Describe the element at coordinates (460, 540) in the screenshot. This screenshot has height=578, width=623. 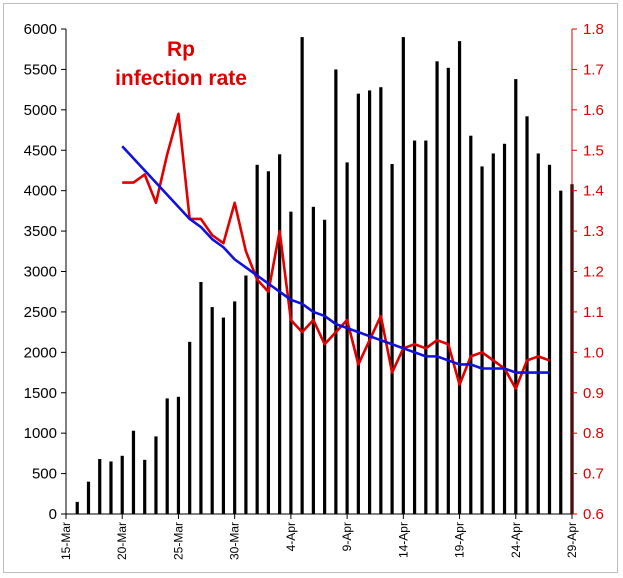
I see `x-tick-label: 19-Apr` at that location.